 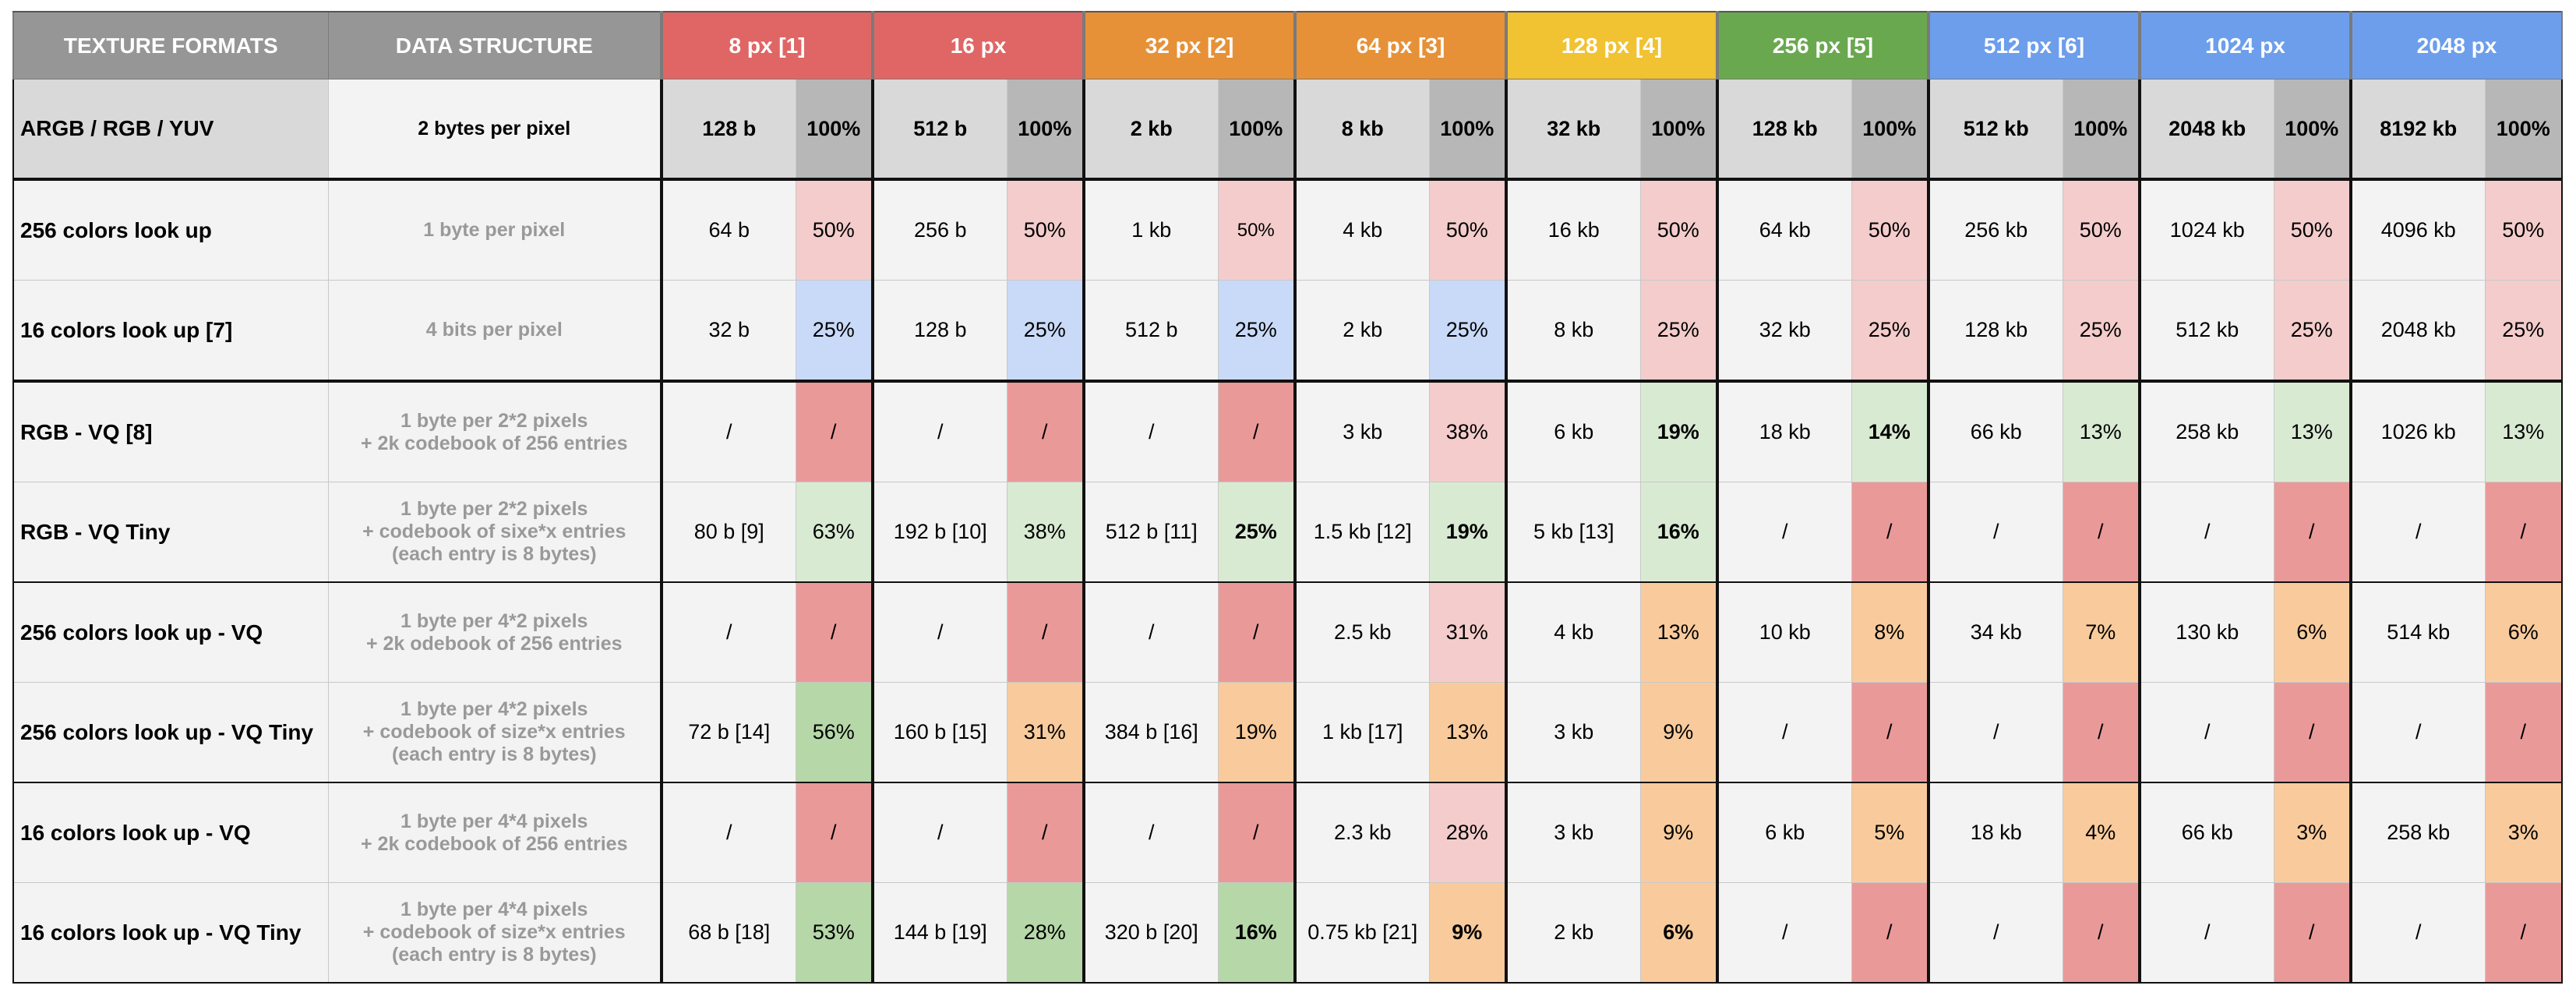 I want to click on size-value: 1 kb [17], so click(x=1361, y=732).